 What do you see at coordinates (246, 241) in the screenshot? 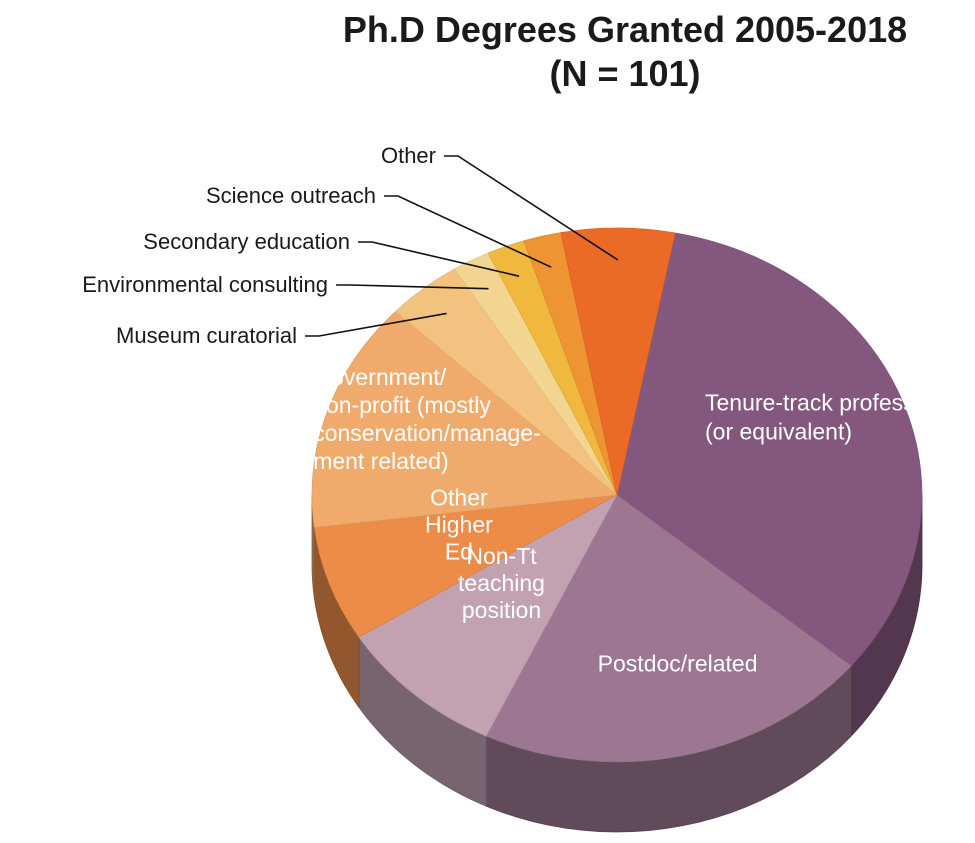
I see `slice-label-secondary-education: Secondary education` at bounding box center [246, 241].